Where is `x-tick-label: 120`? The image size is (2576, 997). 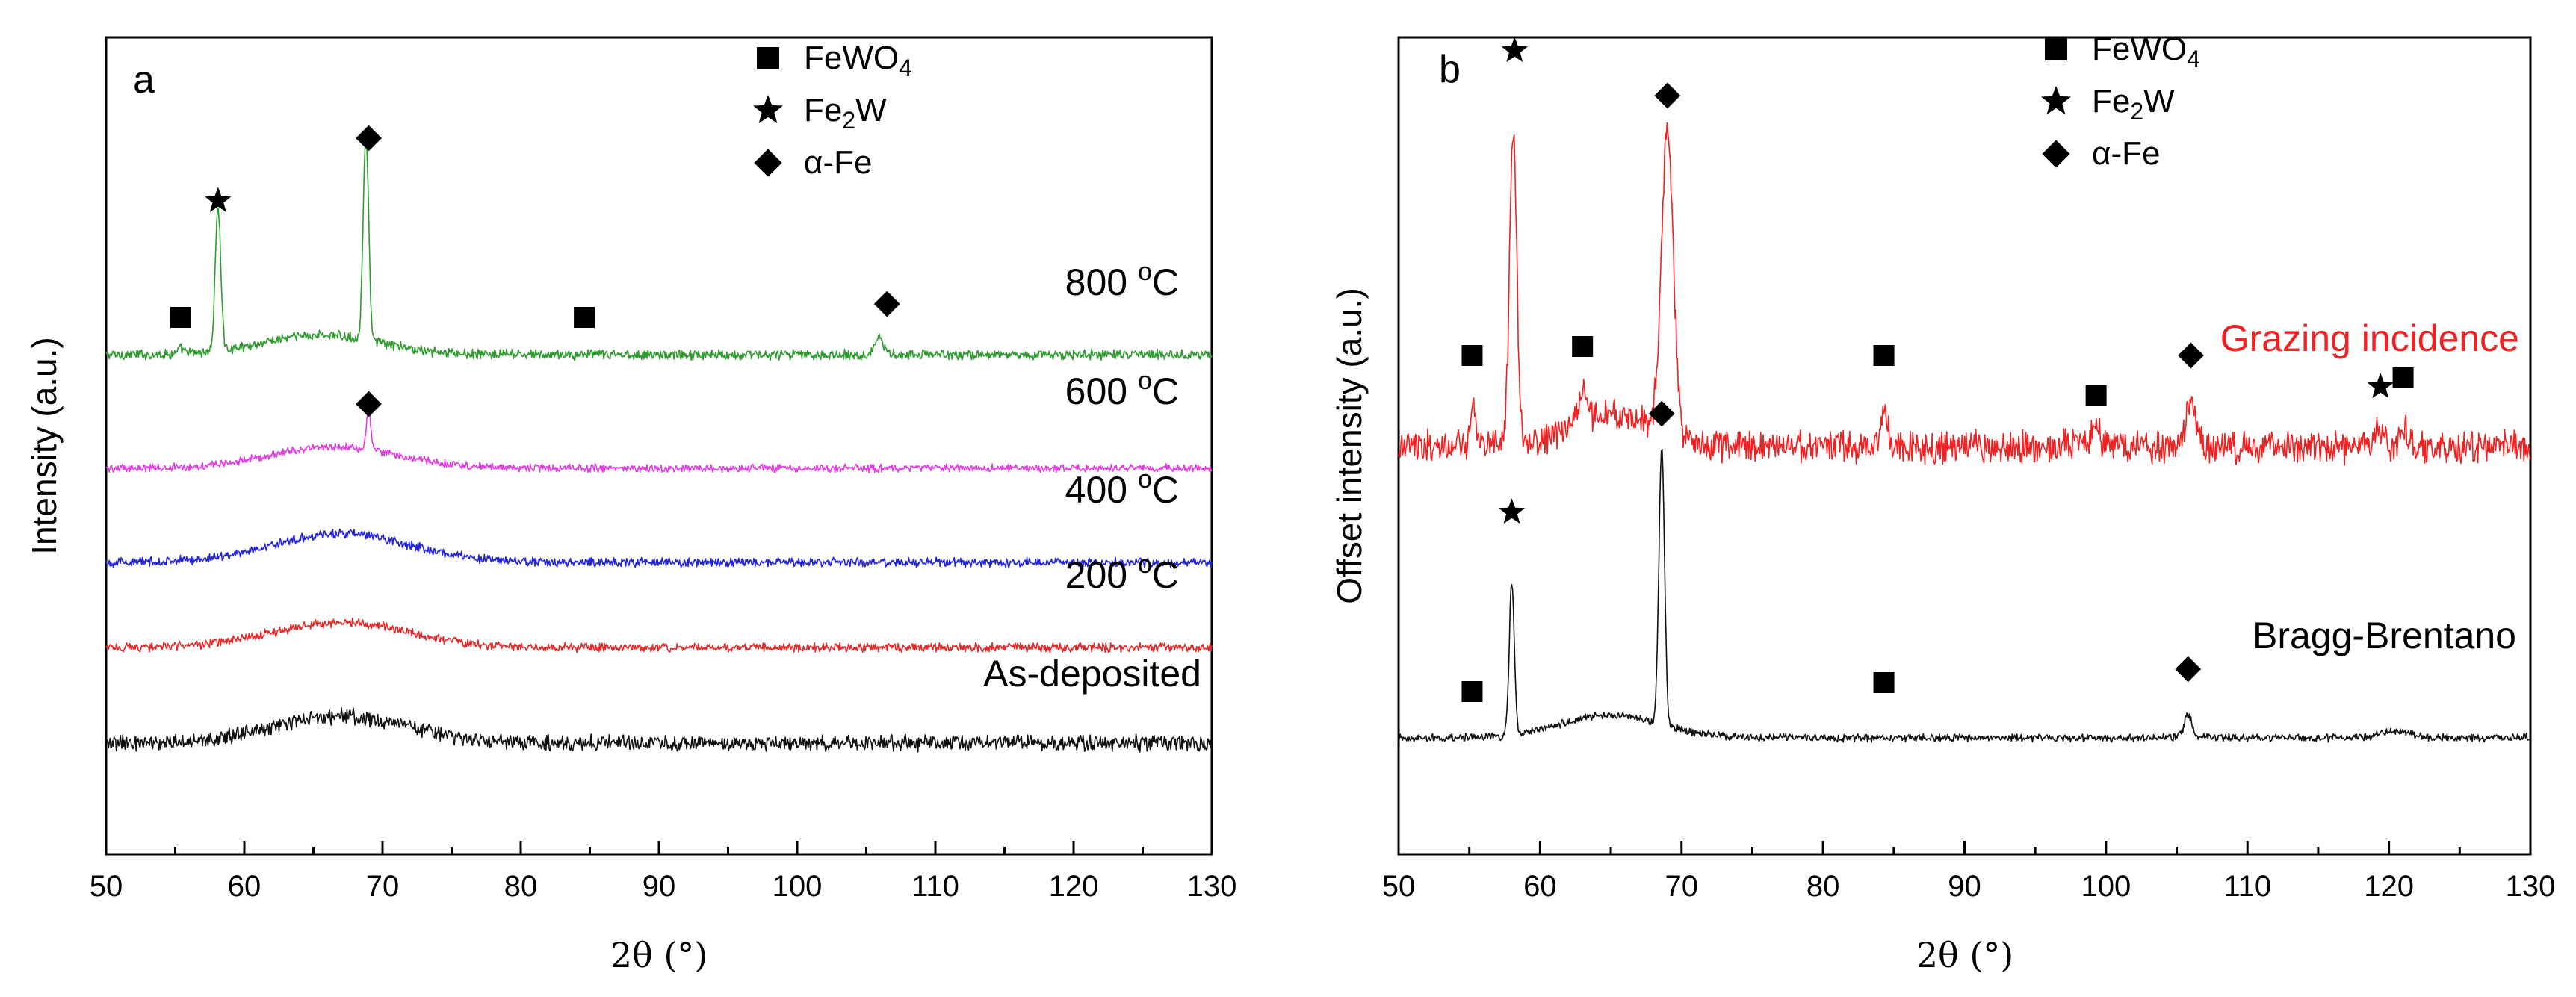 x-tick-label: 120 is located at coordinates (1074, 887).